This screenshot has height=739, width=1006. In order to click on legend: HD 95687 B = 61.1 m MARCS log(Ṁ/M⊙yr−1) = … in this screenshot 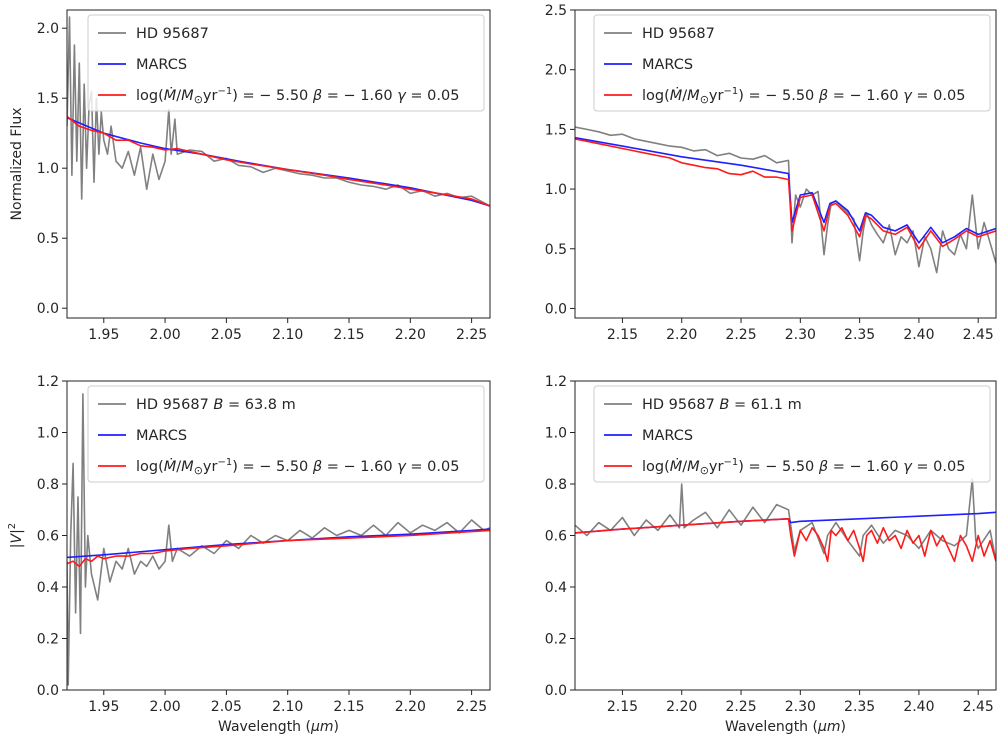, I will do `click(792, 434)`.